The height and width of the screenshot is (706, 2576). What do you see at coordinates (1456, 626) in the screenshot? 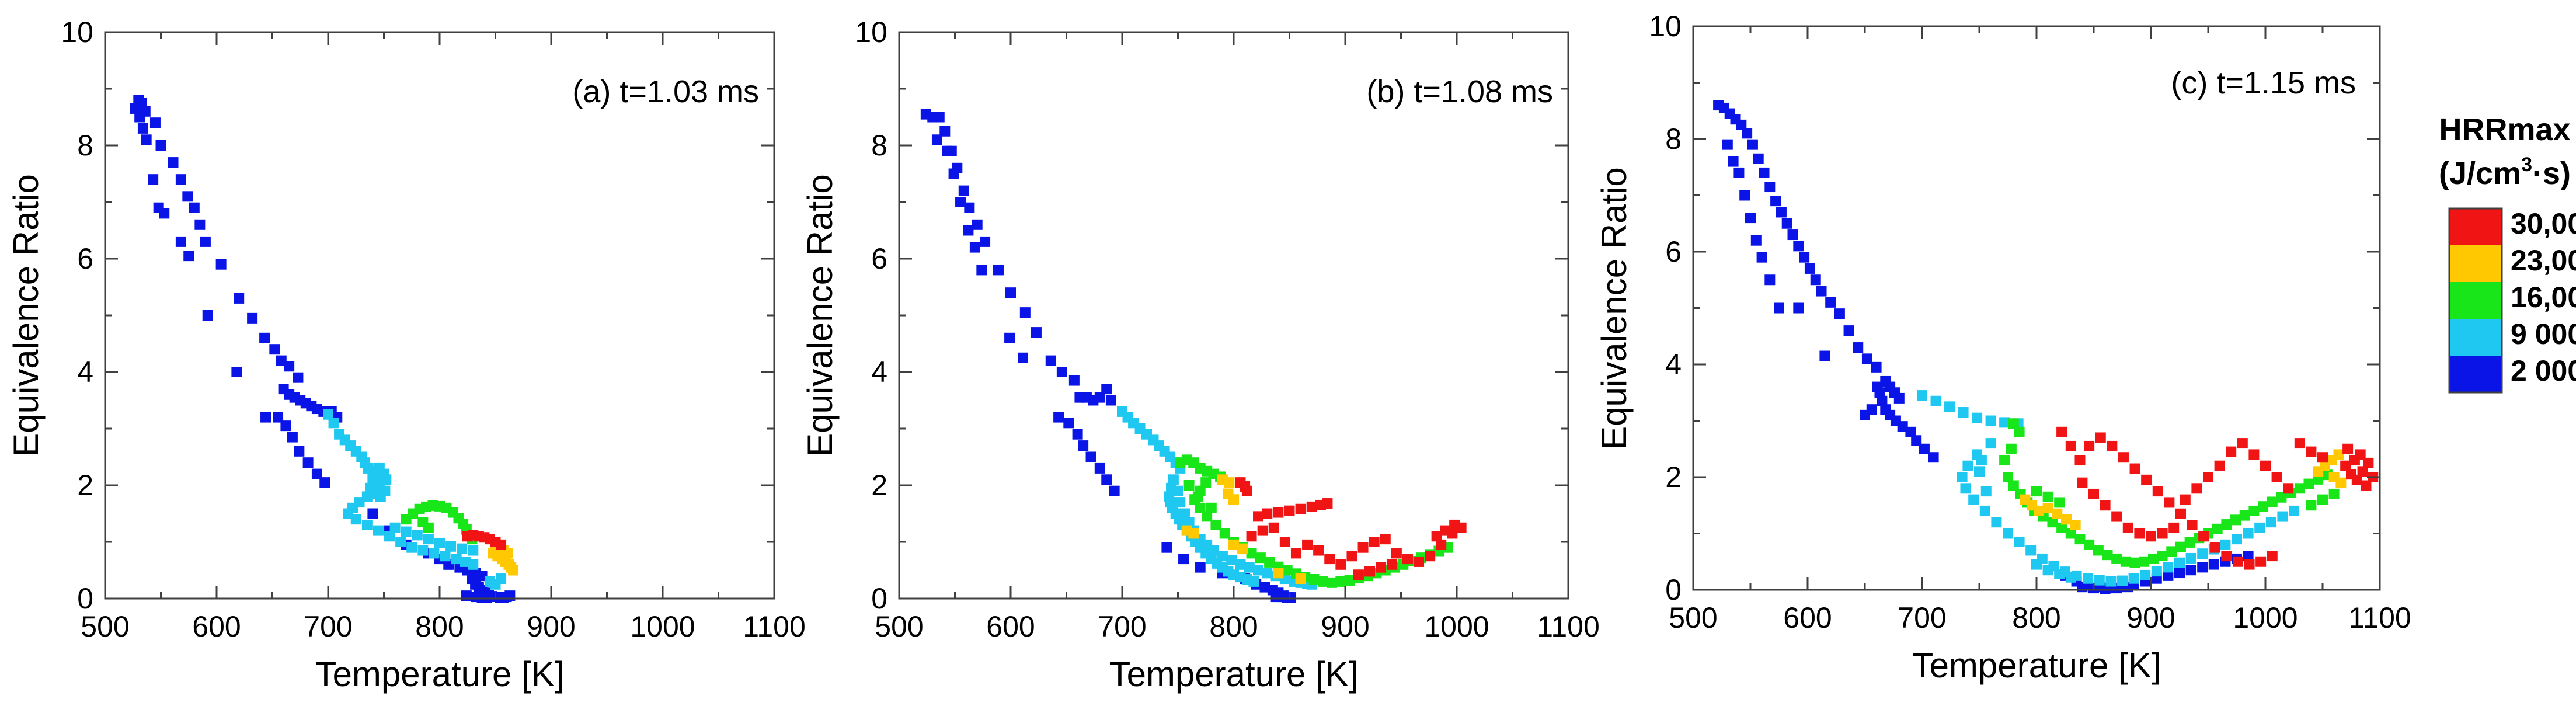
I see `panel-b-xtick-label: 1000` at bounding box center [1456, 626].